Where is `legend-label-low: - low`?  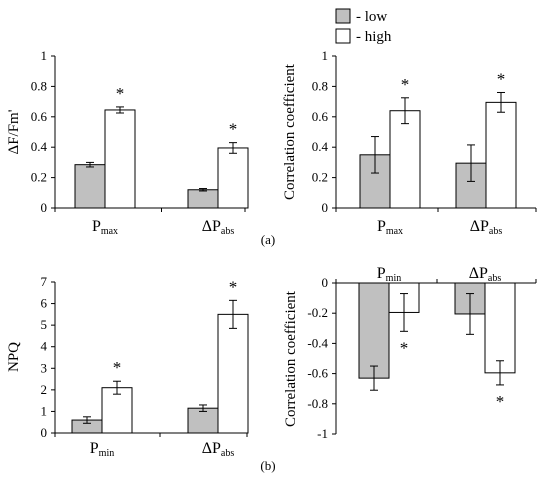 legend-label-low: - low is located at coordinates (371, 17).